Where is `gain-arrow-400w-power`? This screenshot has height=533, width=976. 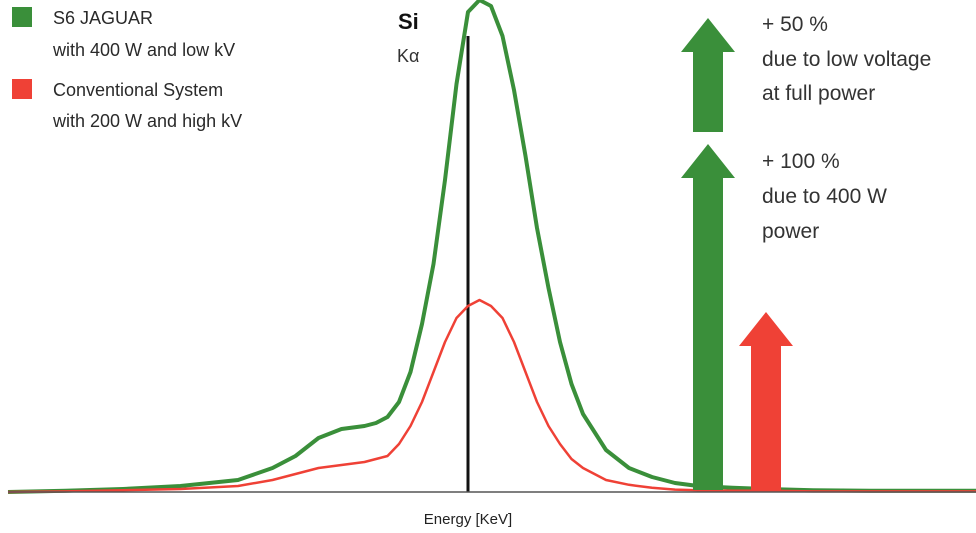
gain-arrow-400w-power is located at coordinates (708, 317).